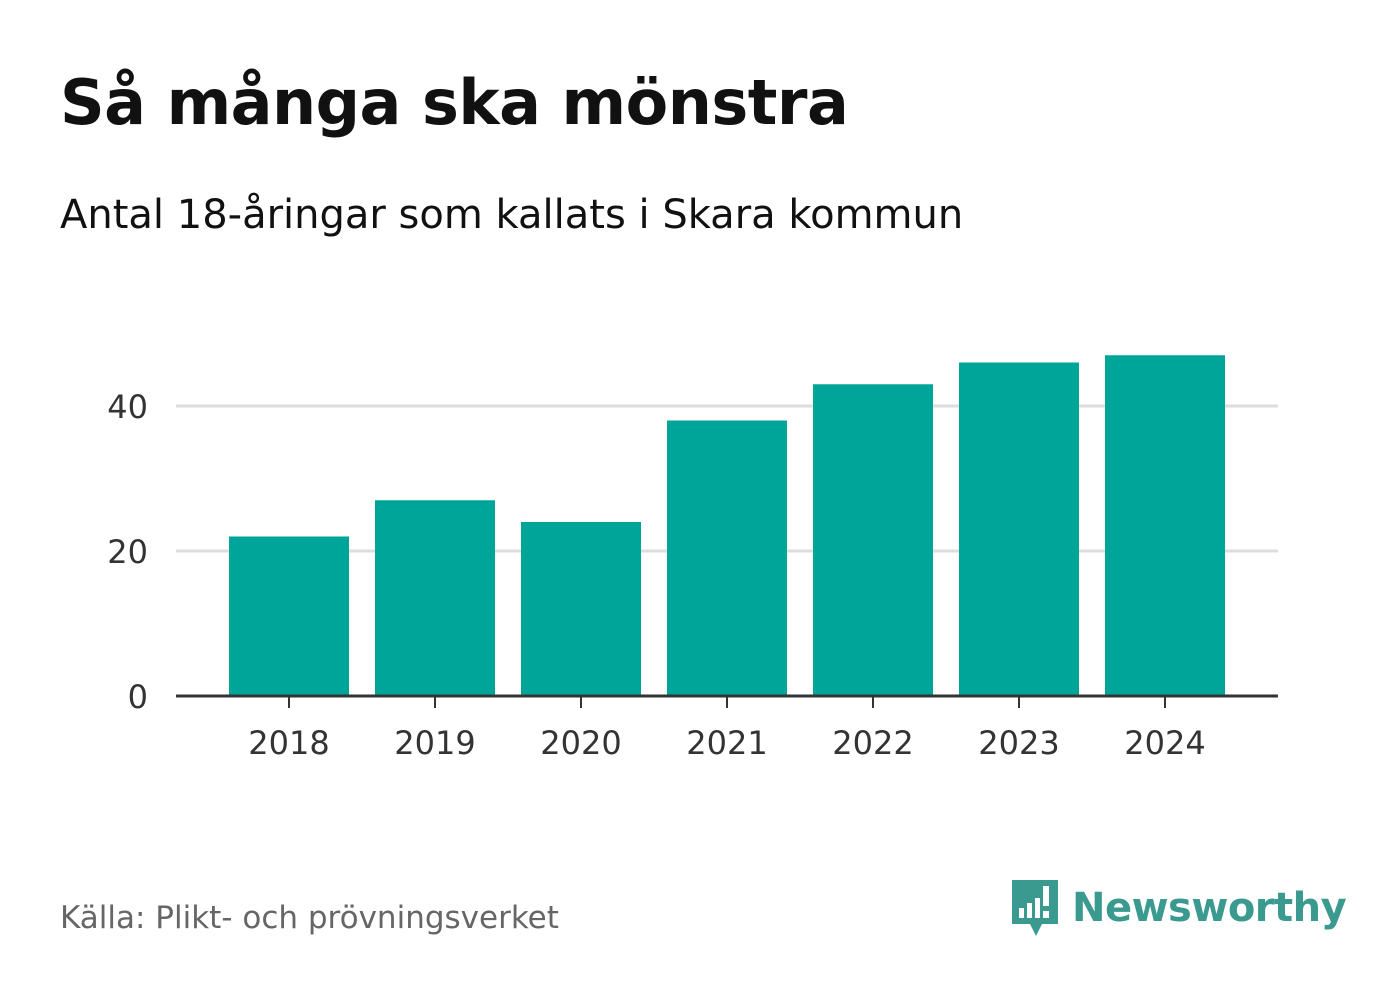  Describe the element at coordinates (581, 609) in the screenshot. I see `bar-2020` at that location.